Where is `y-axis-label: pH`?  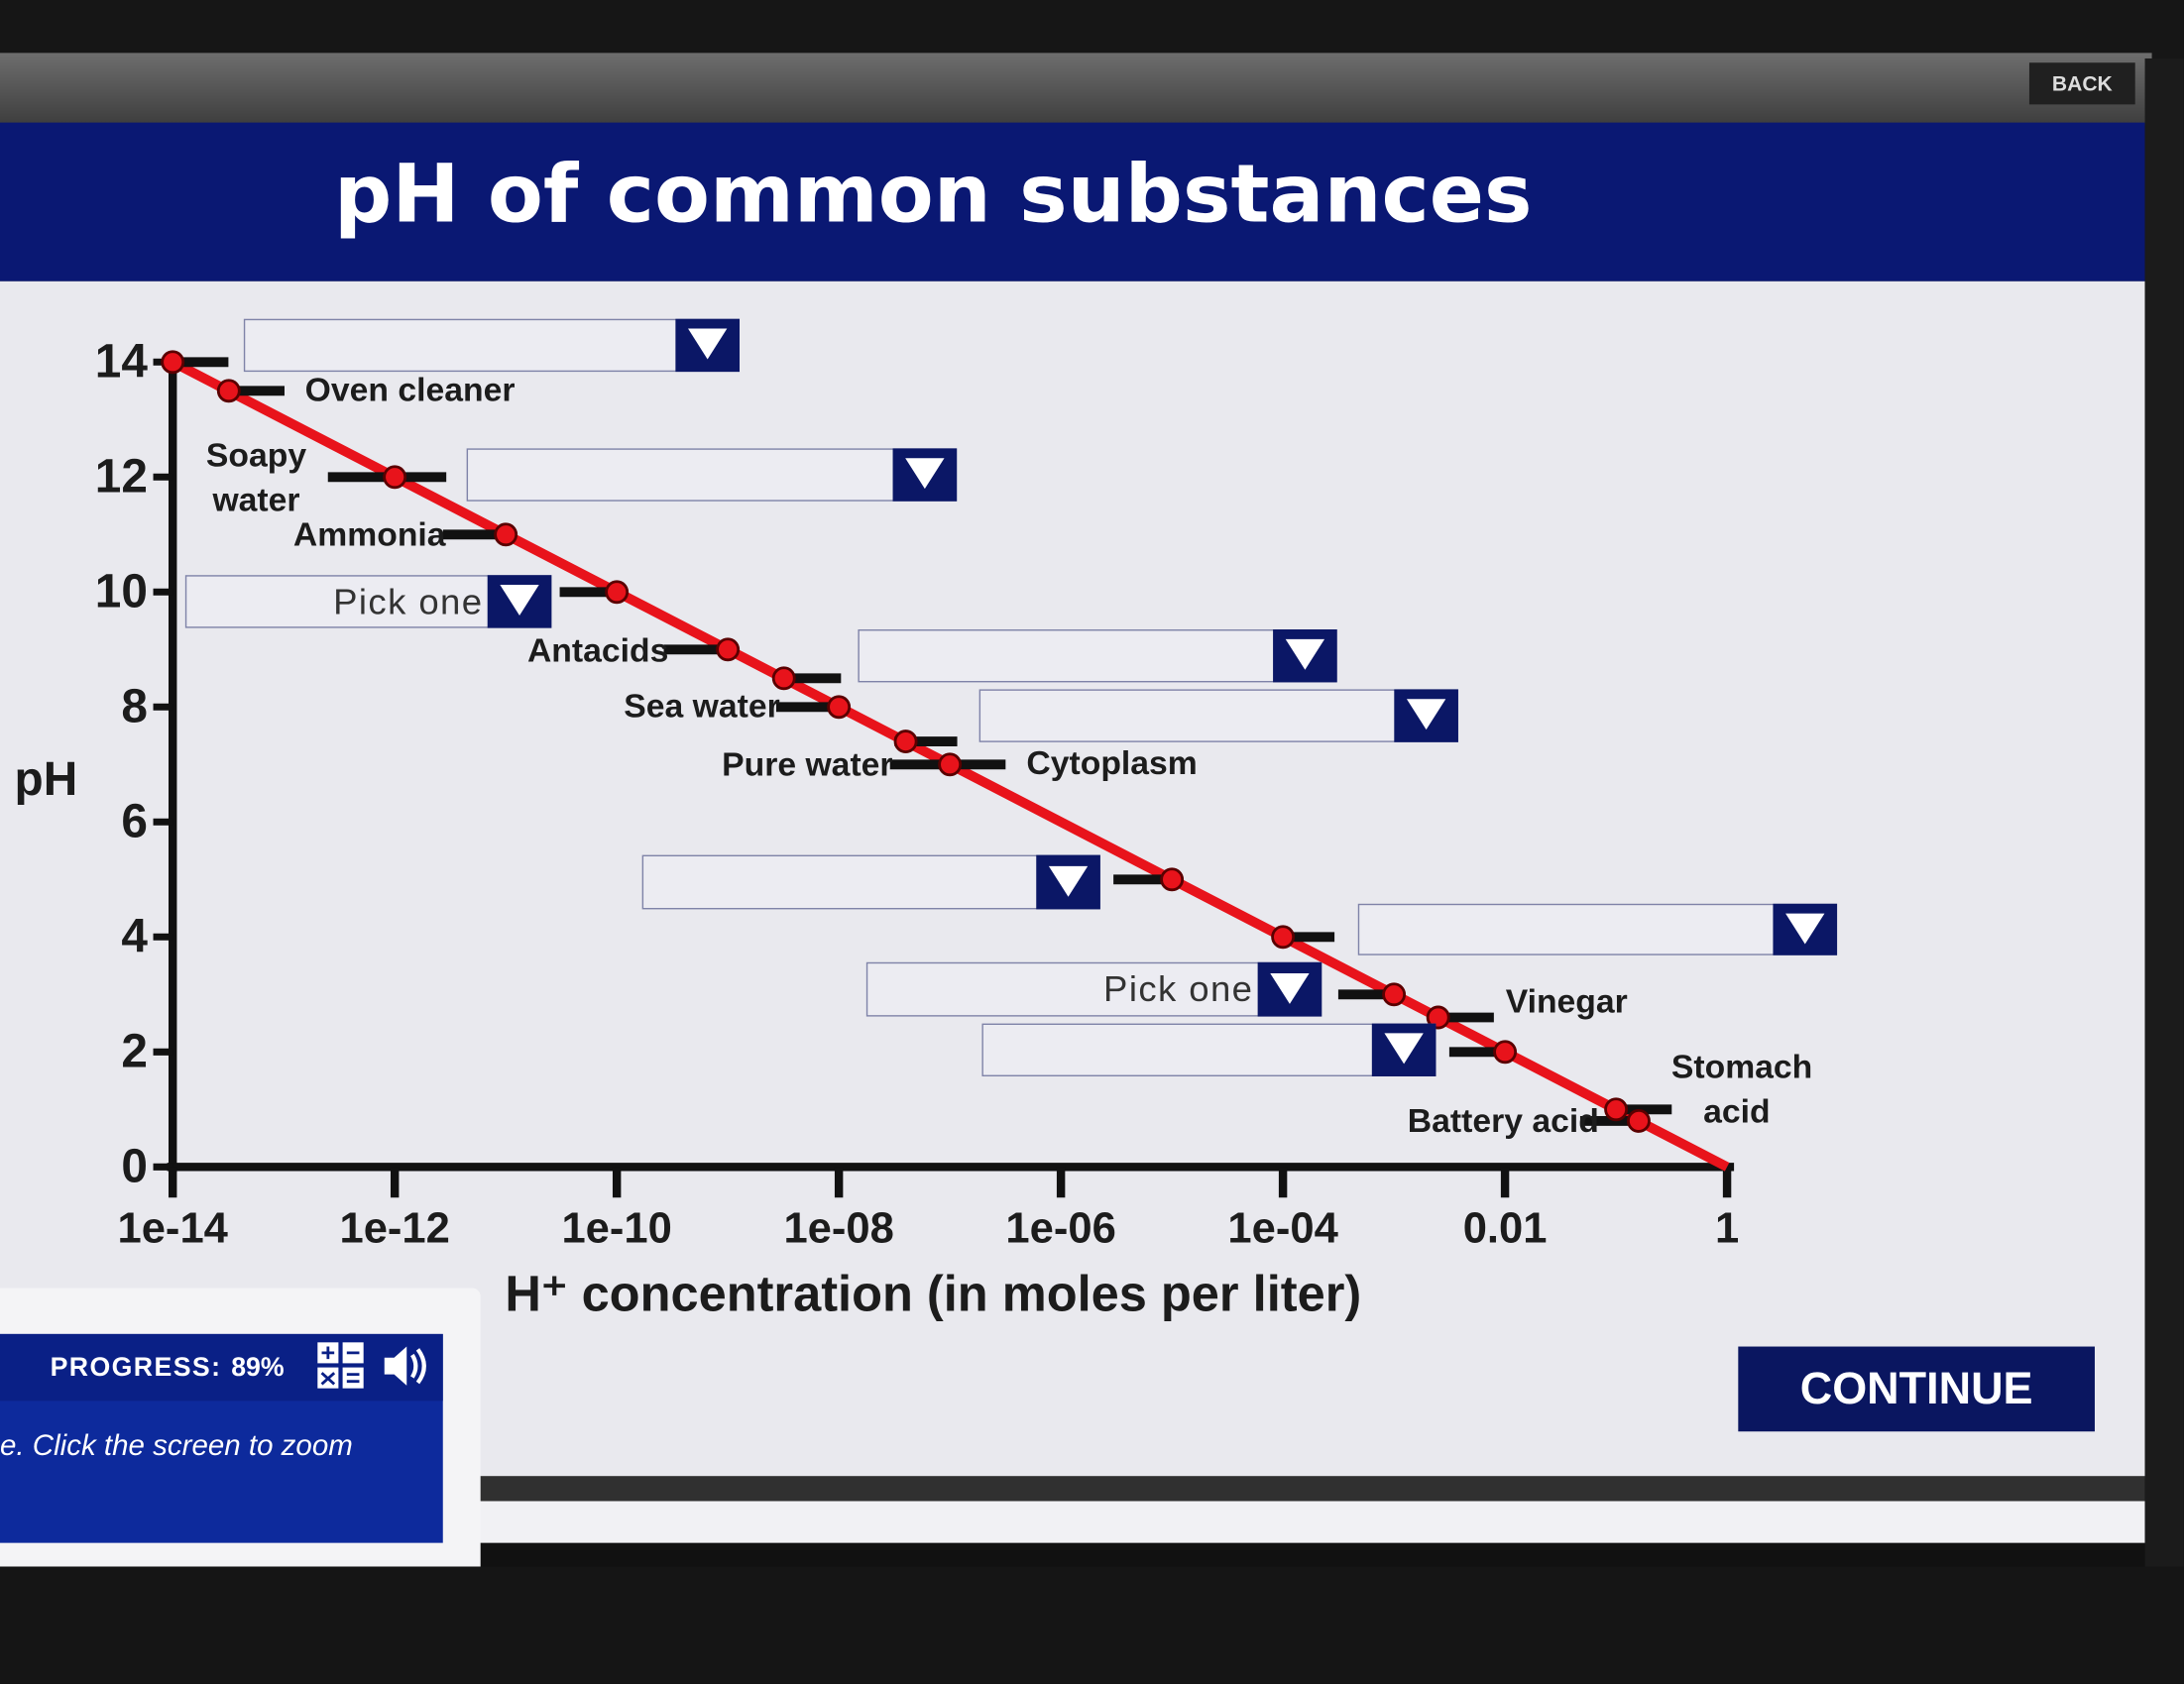
y-axis-label: pH is located at coordinates (46, 779).